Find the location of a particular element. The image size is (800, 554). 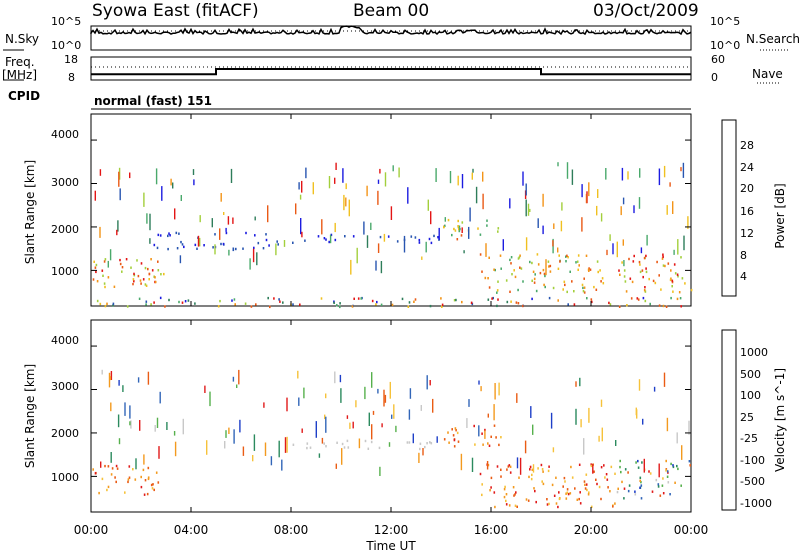

power-ytick-3000: 3000 is located at coordinates (65, 182).